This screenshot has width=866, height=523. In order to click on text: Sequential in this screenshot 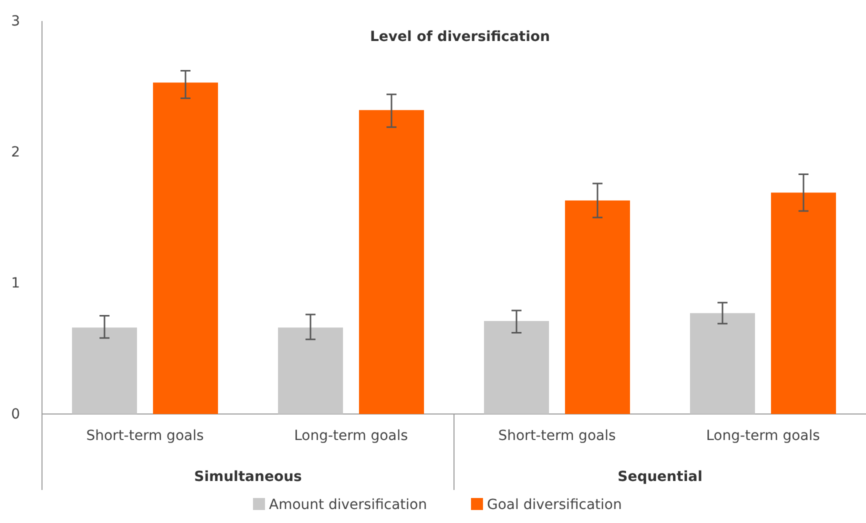, I will do `click(660, 477)`.